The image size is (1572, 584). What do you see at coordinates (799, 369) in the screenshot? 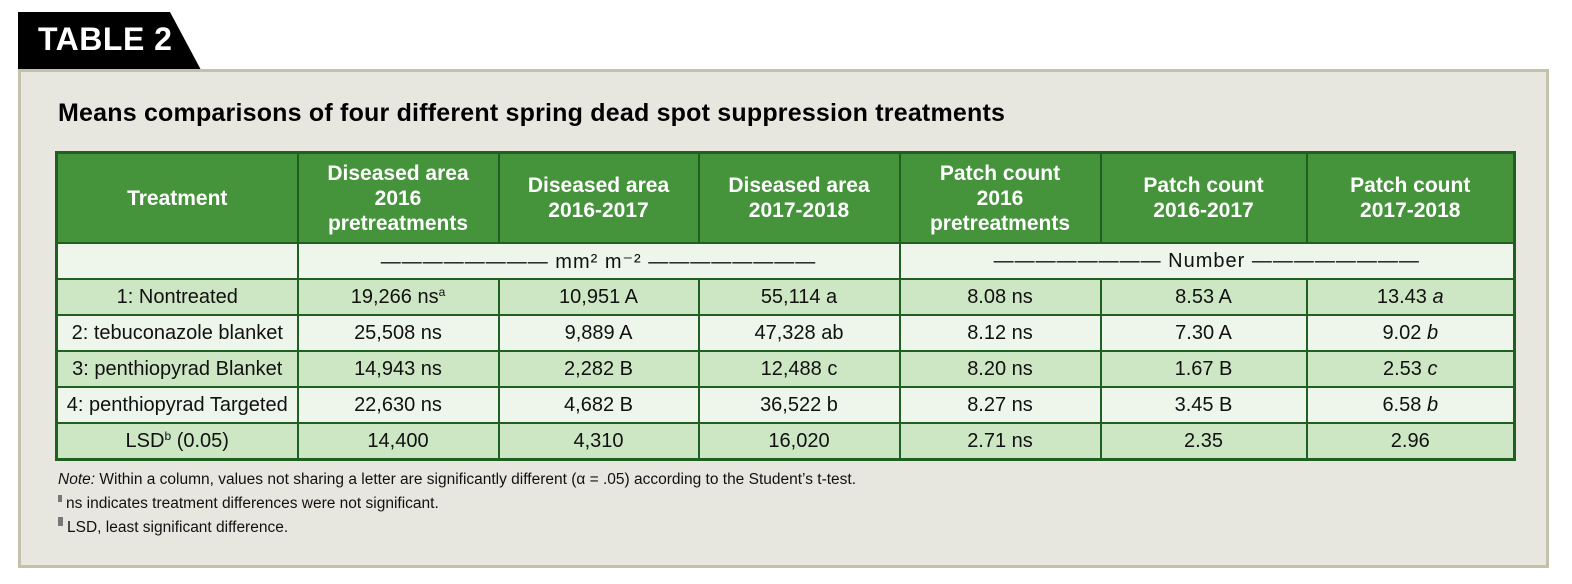
I see `value-cell: 12,488 c` at bounding box center [799, 369].